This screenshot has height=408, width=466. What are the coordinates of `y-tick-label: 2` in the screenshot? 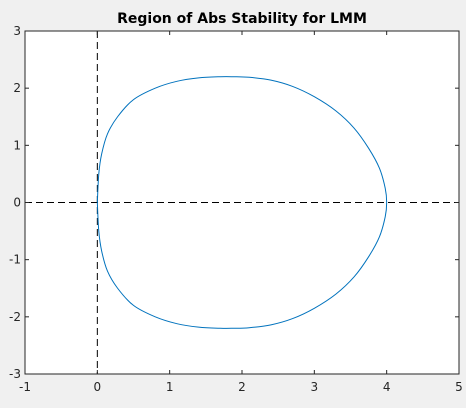 It's located at (17, 88).